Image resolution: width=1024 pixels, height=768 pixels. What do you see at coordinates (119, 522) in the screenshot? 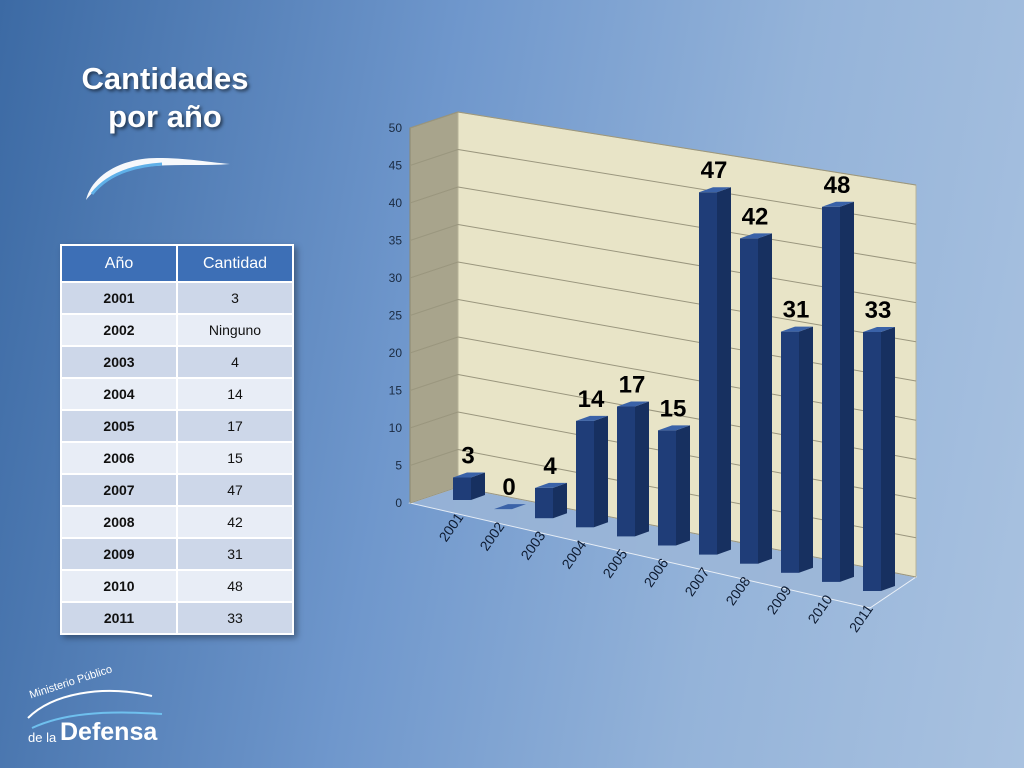
I see `table-cell-year: 2008` at bounding box center [119, 522].